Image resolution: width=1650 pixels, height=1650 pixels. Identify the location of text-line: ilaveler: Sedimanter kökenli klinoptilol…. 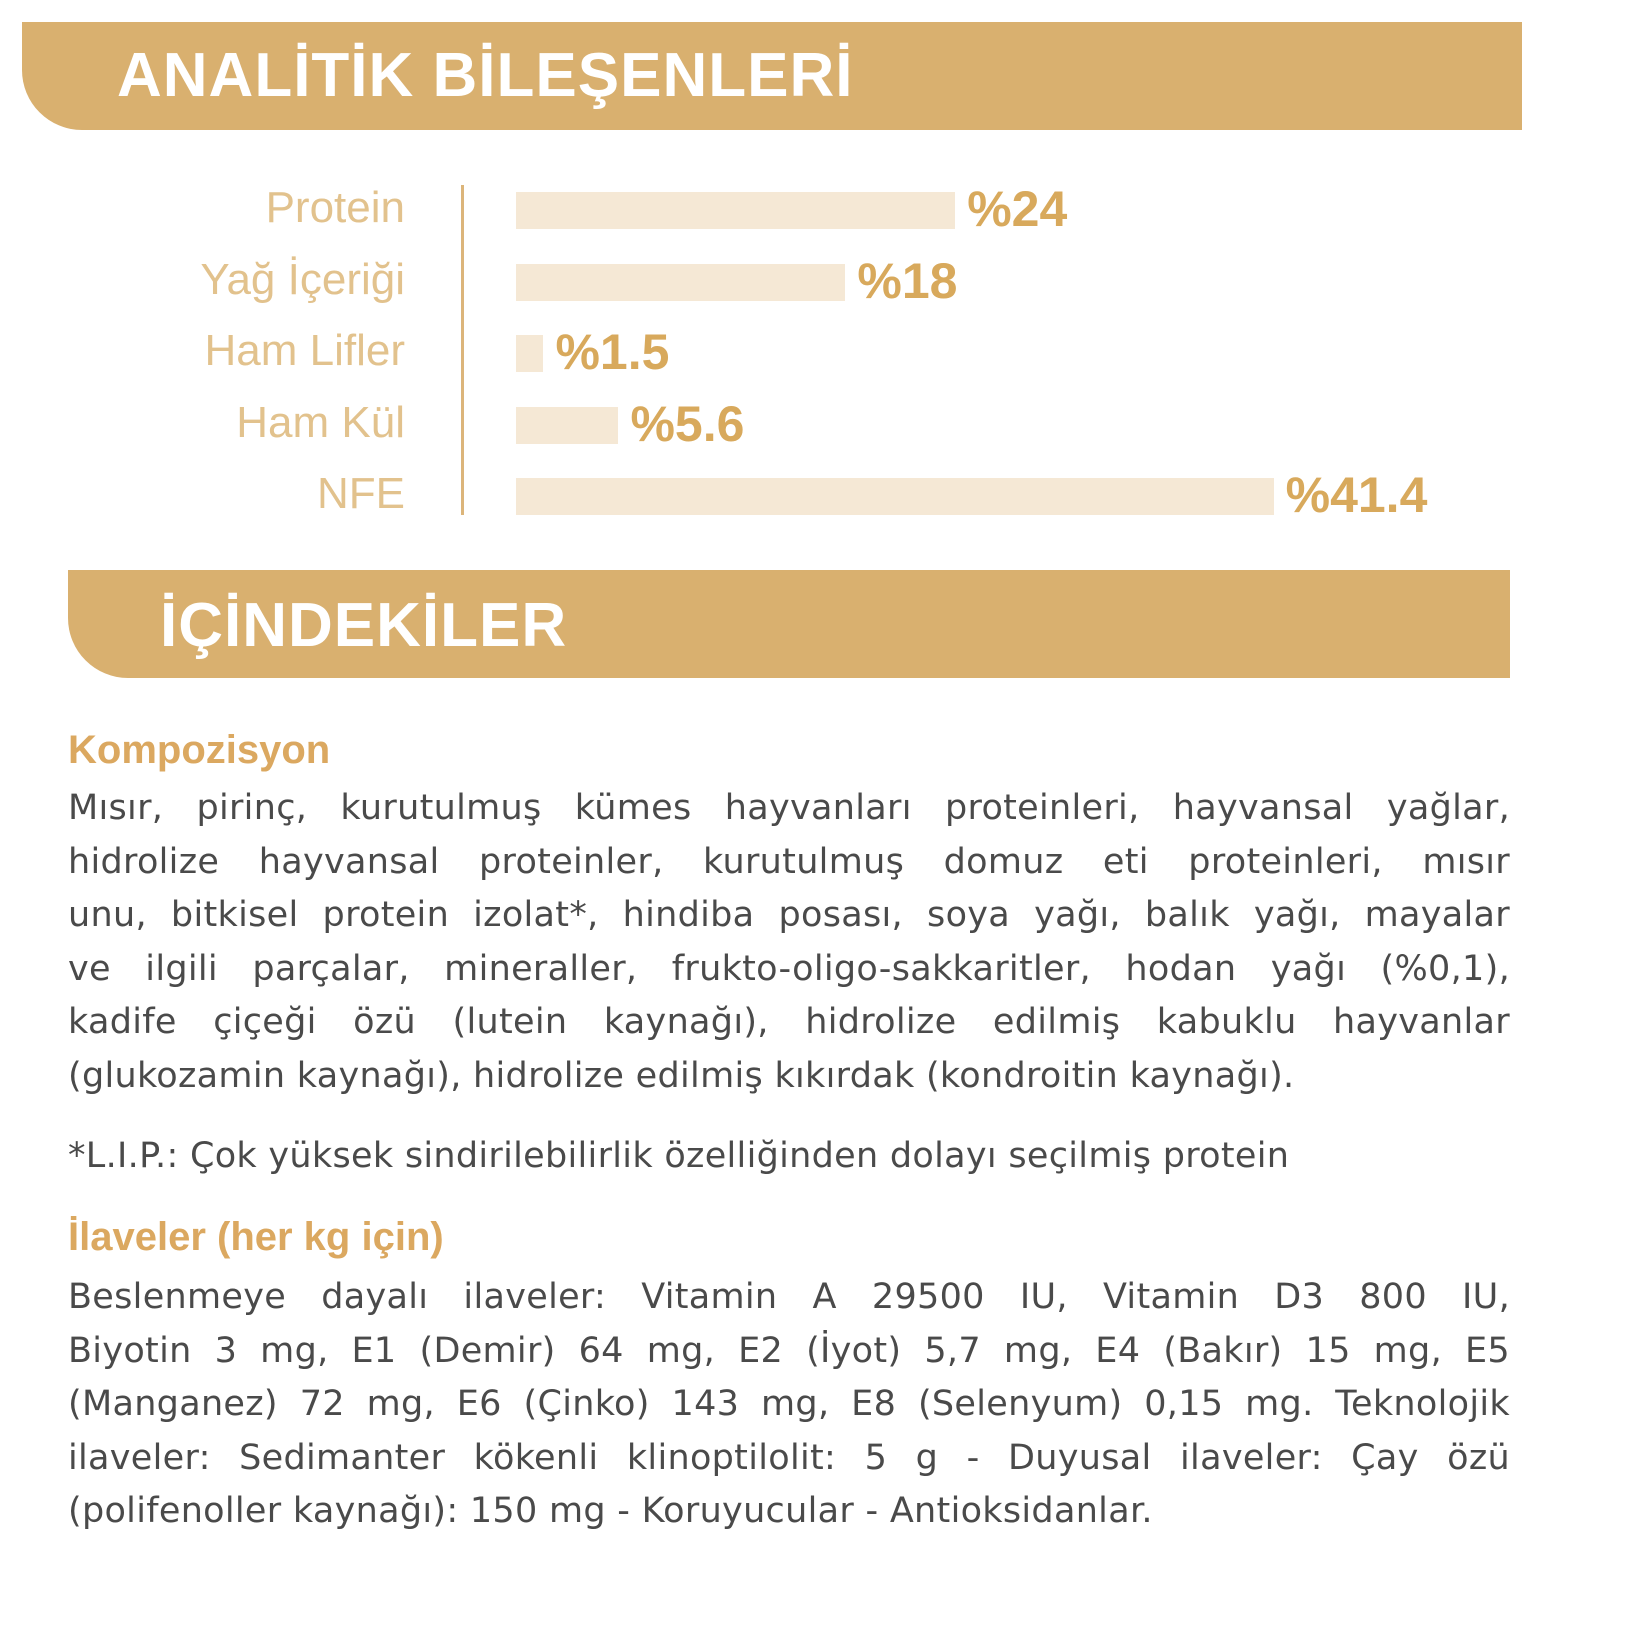
(789, 1457).